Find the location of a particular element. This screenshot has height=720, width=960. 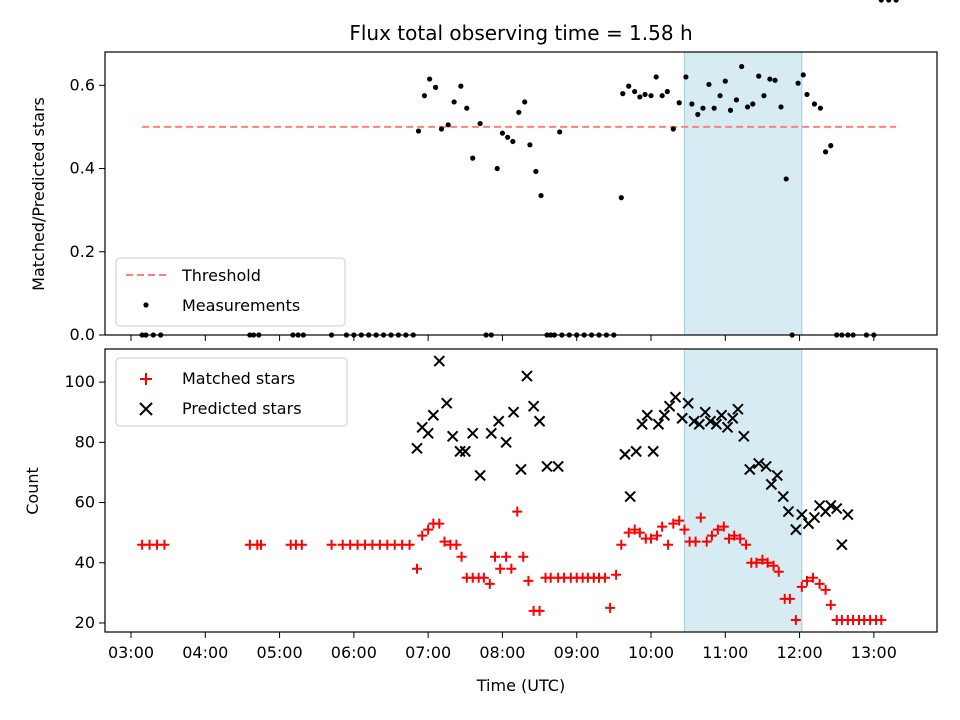

x-tick-label: 10:00 is located at coordinates (651, 652).